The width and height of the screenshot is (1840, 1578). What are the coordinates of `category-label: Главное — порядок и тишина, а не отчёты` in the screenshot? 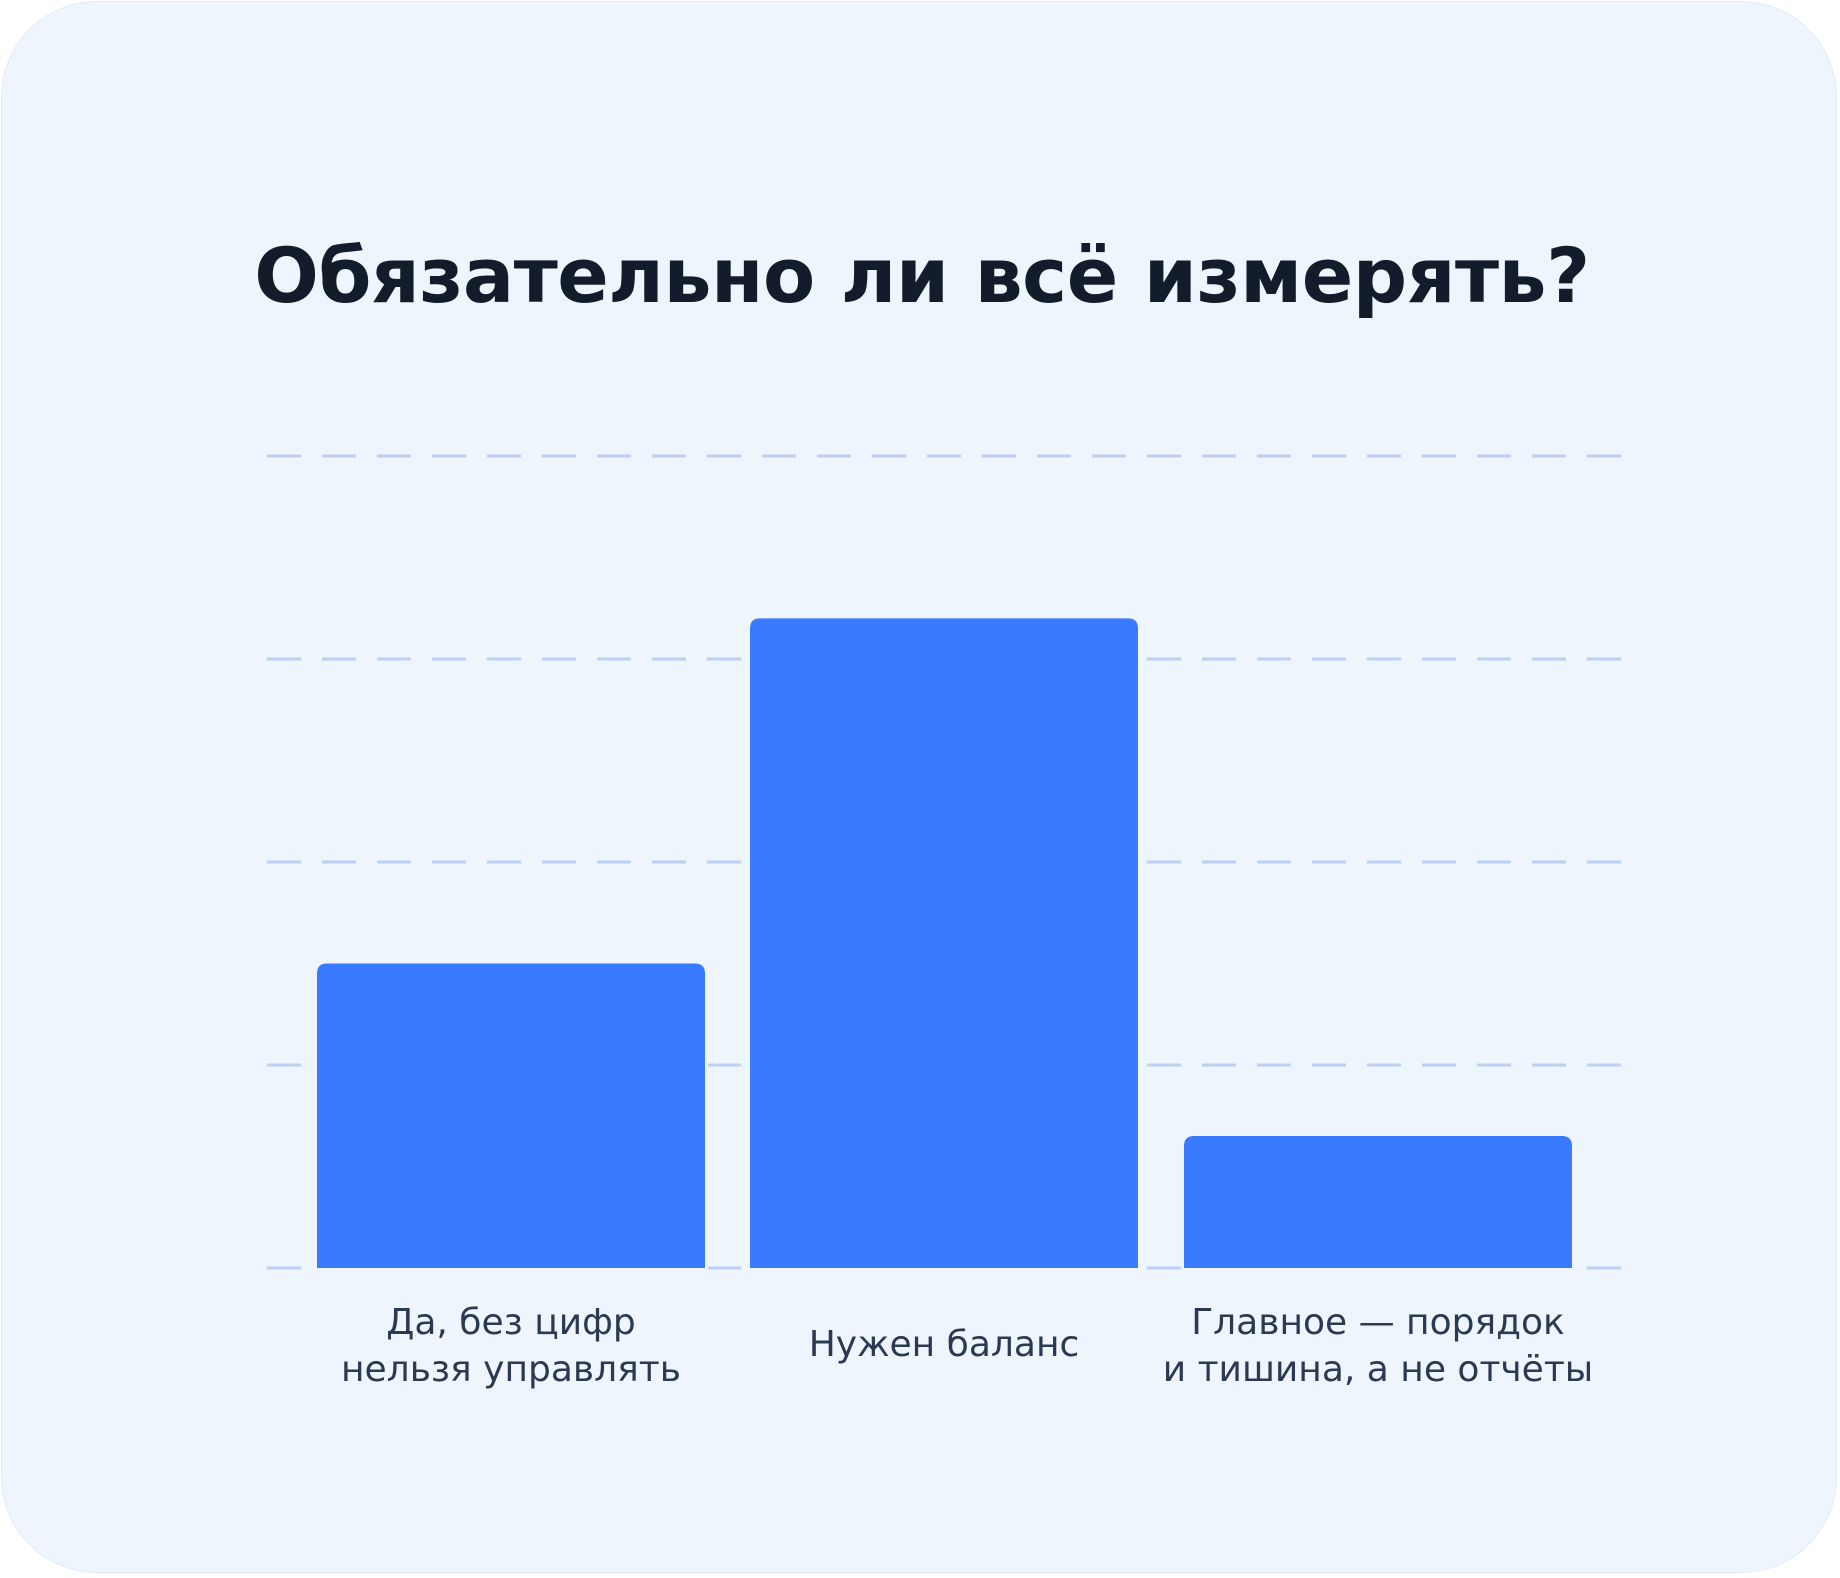 It's located at (1378, 1346).